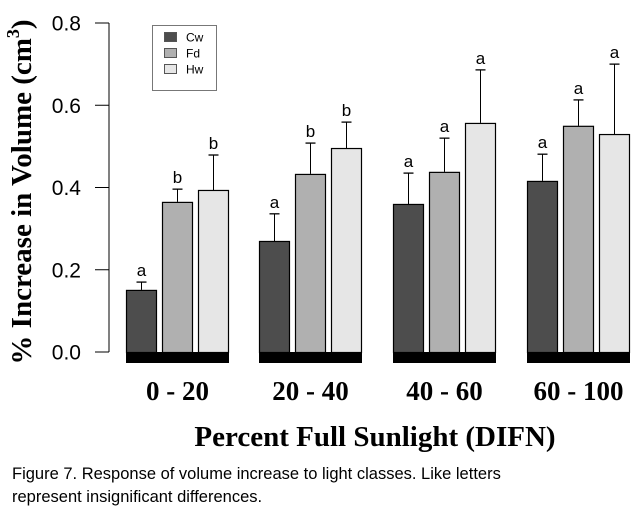  Describe the element at coordinates (22, 24) in the screenshot. I see `y-axis-title-suffix: )` at that location.